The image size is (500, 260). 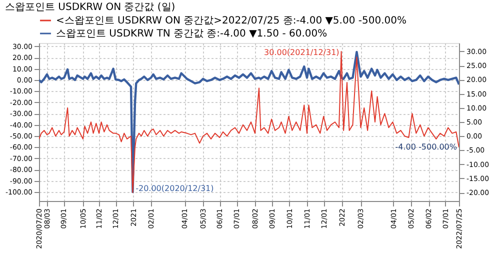 What do you see at coordinates (231, 21) in the screenshot?
I see `legend-label: <스왑포인트 USDKRW ON 중간값>2022/07/25 종:-4.00 ▼5.00 -500.00%` at bounding box center [231, 21].